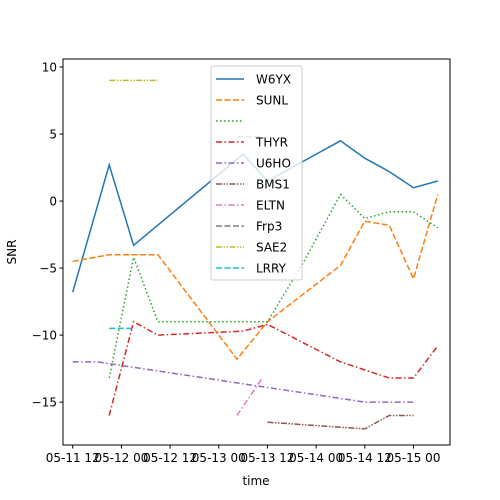 The image size is (500, 500). I want to click on y-tick-label: −5, so click(48, 269).